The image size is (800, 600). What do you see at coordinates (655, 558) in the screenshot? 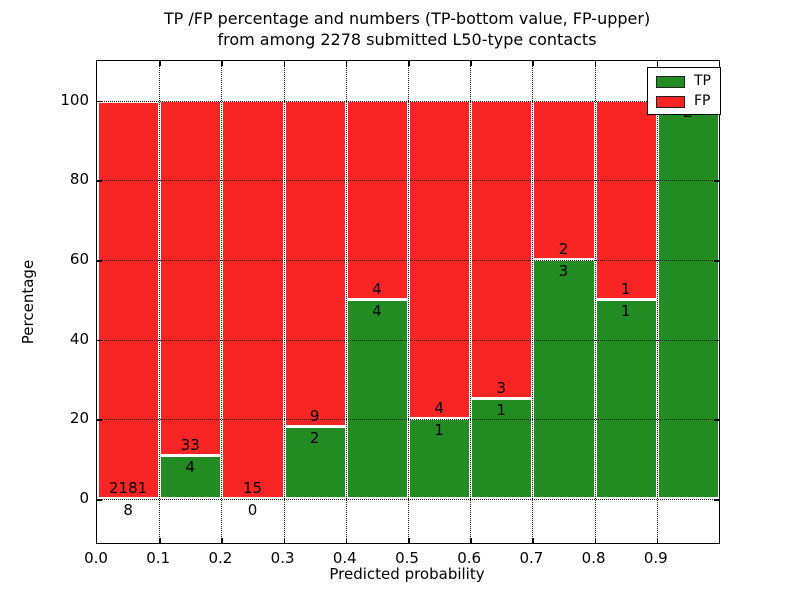
I see `x-tick-label: 0.9` at bounding box center [655, 558].